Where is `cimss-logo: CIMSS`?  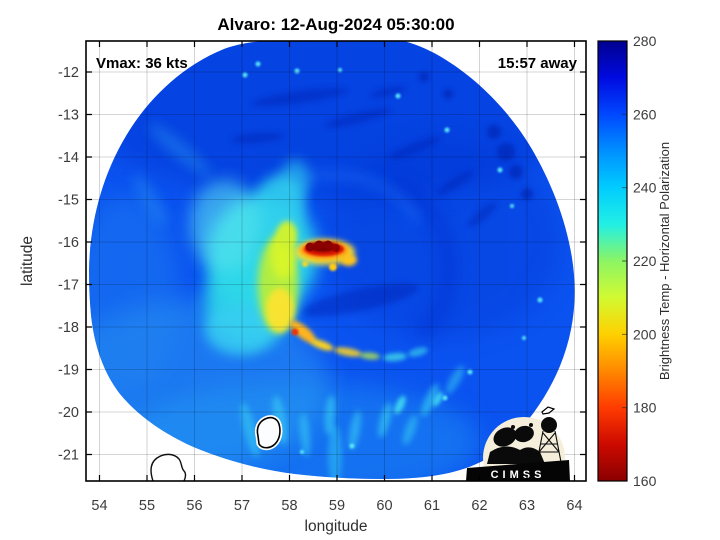 cimss-logo: CIMSS is located at coordinates (518, 449).